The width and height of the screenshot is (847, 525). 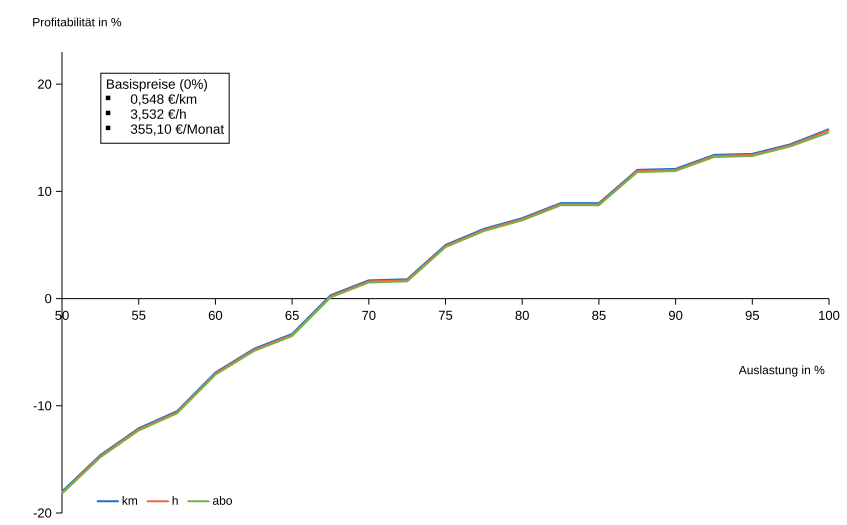 What do you see at coordinates (222, 500) in the screenshot?
I see `legend-label: abo` at bounding box center [222, 500].